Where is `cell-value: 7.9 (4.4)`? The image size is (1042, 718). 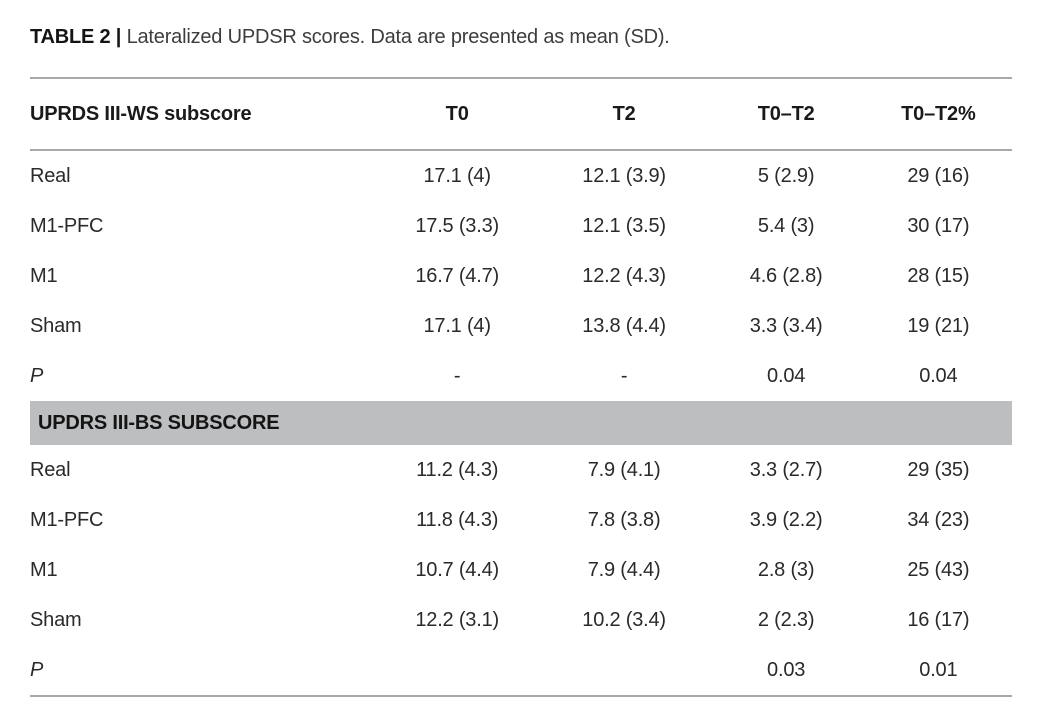 cell-value: 7.9 (4.4) is located at coordinates (624, 569).